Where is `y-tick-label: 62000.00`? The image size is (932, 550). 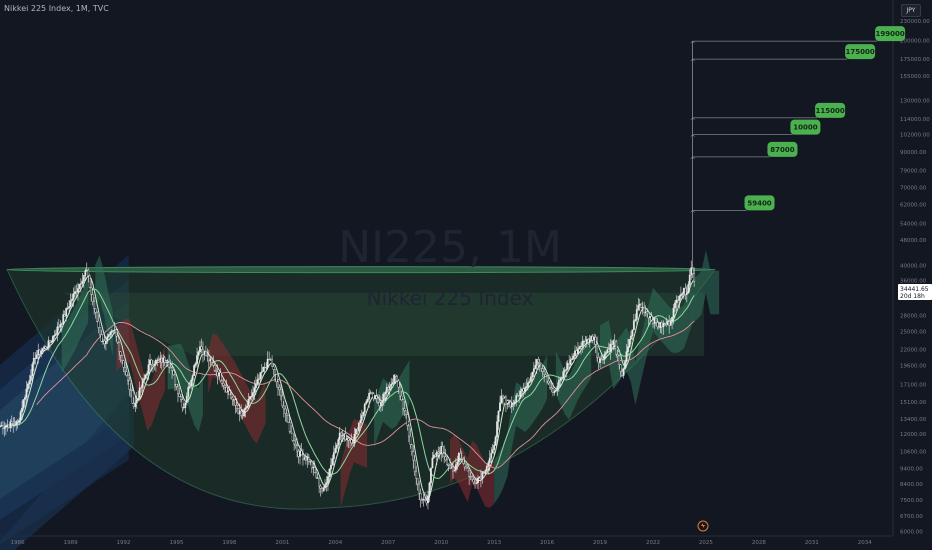
y-tick-label: 62000.00 is located at coordinates (913, 205).